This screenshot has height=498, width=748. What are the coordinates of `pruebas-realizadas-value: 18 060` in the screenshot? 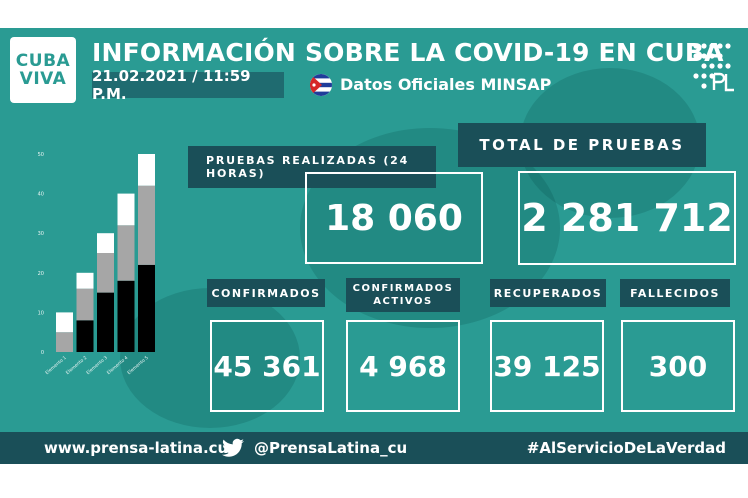 It's located at (394, 218).